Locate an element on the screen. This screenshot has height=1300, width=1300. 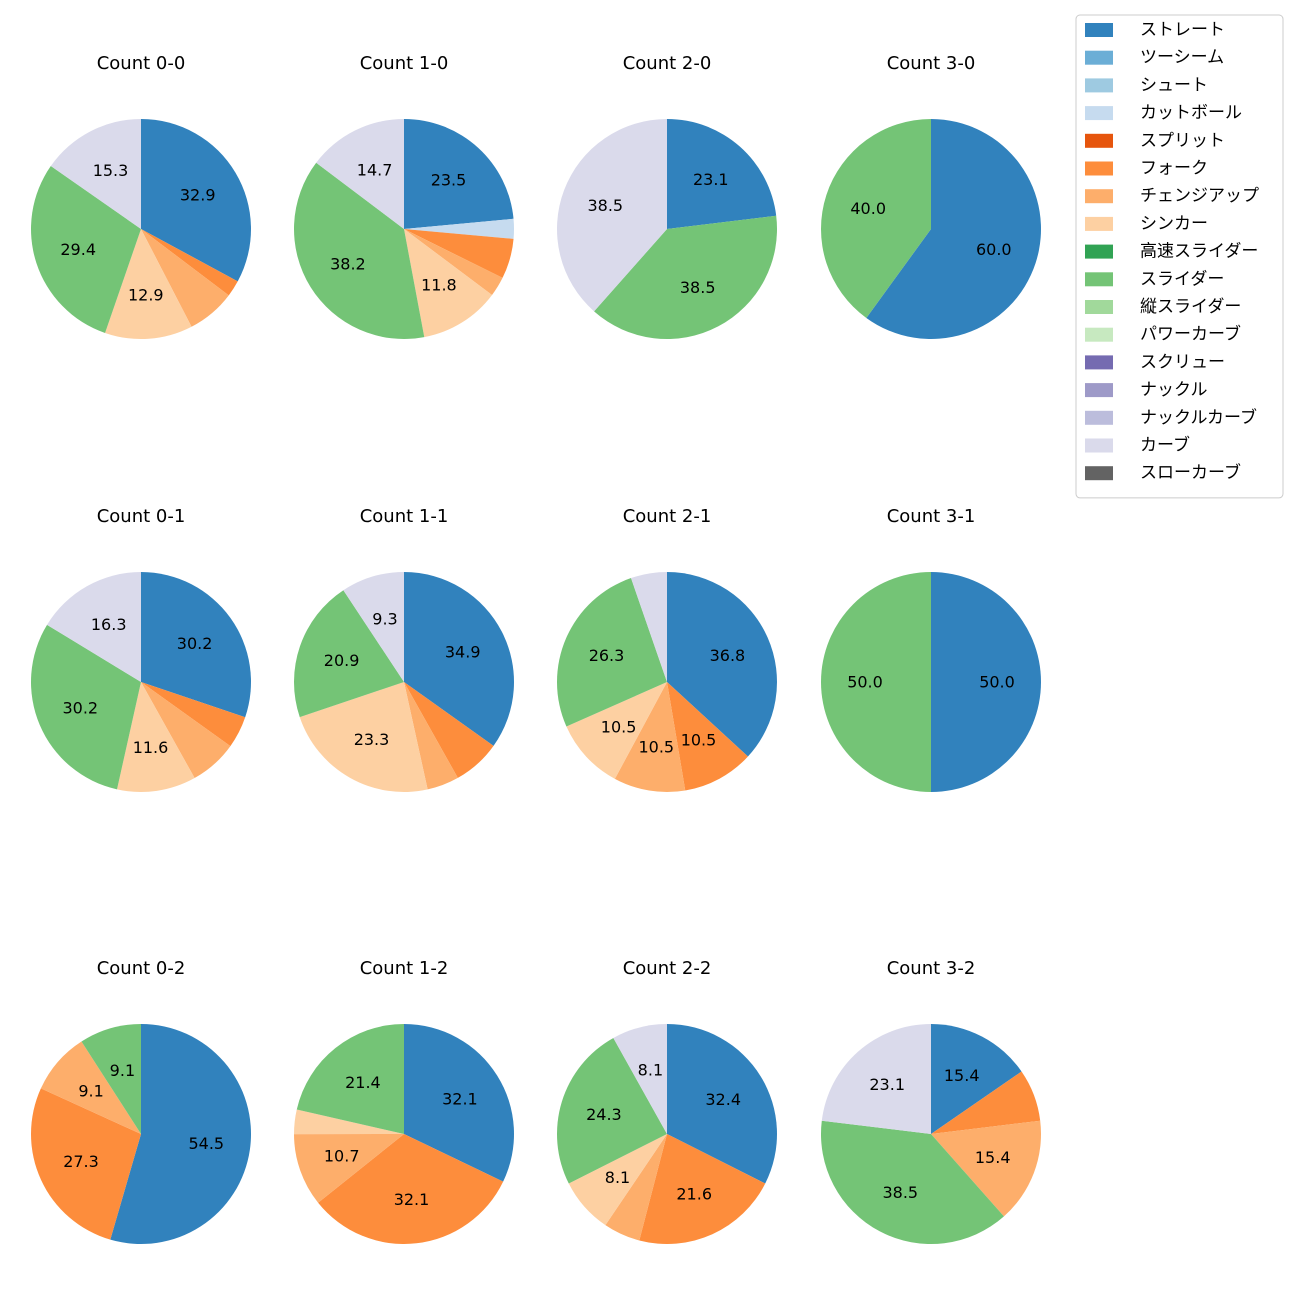
legend-frame is located at coordinates (1179, 256).